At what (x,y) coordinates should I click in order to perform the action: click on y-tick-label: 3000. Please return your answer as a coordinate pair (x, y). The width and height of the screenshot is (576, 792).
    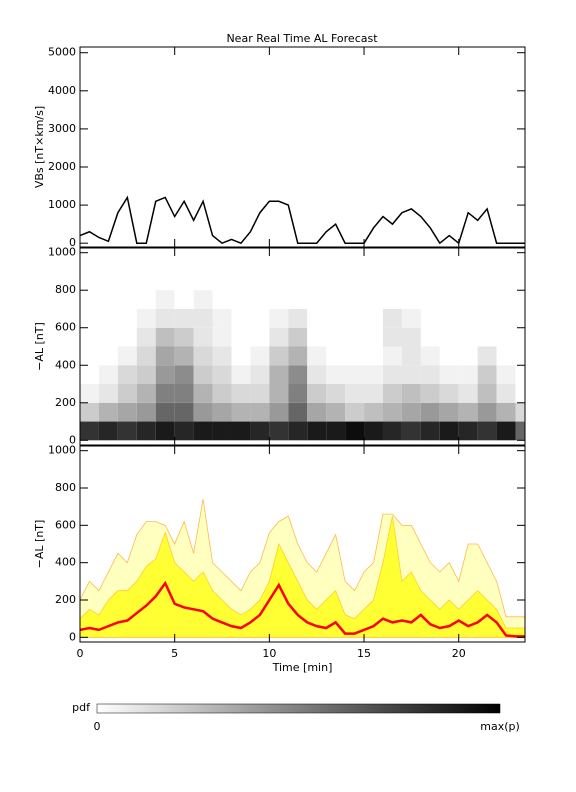
    Looking at the image, I should click on (62, 128).